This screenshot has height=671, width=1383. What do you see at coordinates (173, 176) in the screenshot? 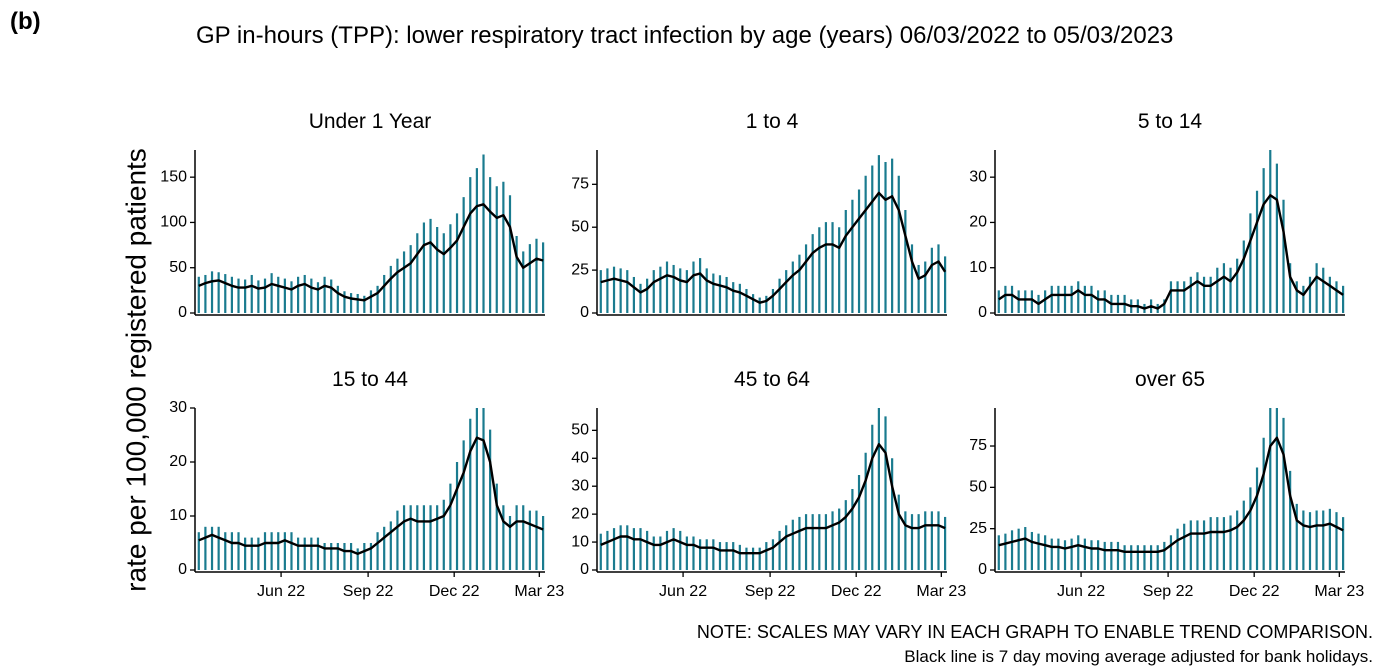
I see `y-tick-label: 150` at bounding box center [173, 176].